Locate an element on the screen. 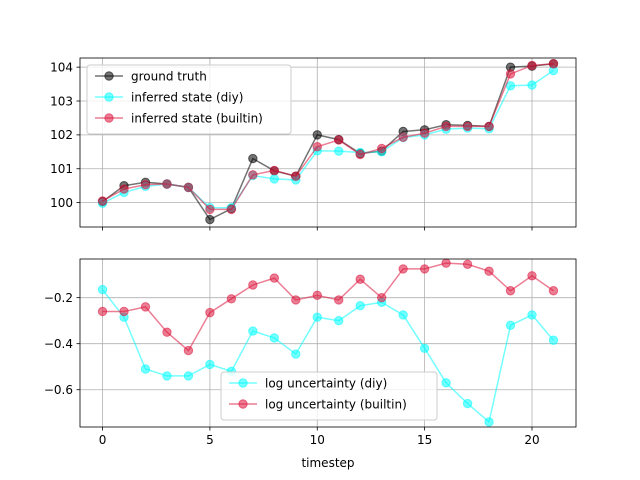 Image resolution: width=640 pixels, height=480 pixels. series-line is located at coordinates (328, 307).